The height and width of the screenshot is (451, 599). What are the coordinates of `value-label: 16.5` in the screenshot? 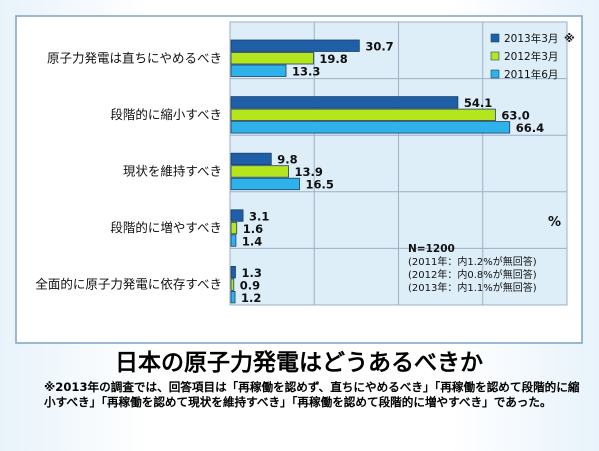 It's located at (320, 185).